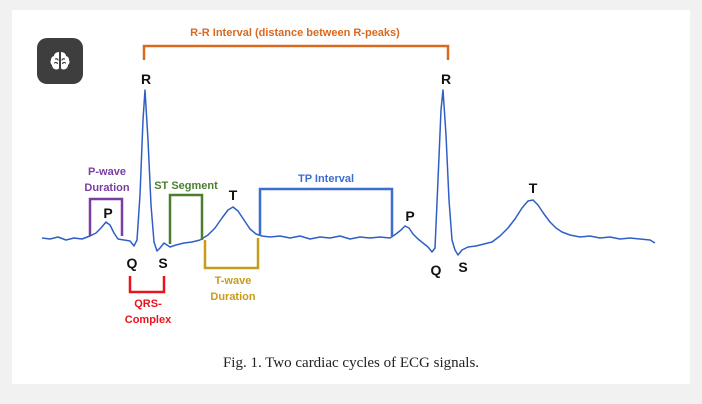 This screenshot has width=702, height=404. Describe the element at coordinates (436, 270) in the screenshot. I see `q-point-label-2: Q` at that location.